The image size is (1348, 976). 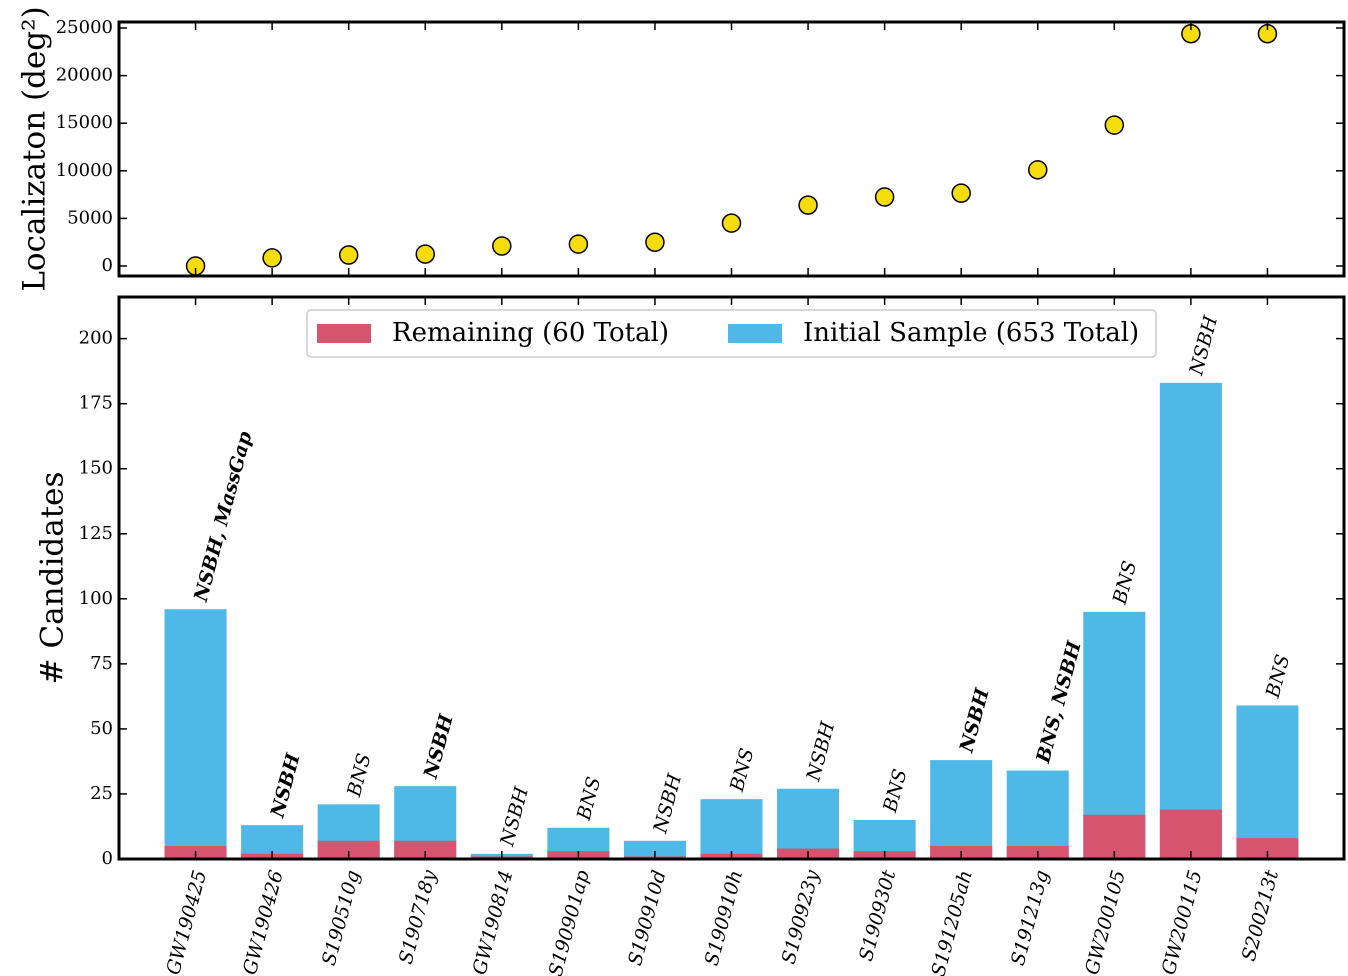 What do you see at coordinates (1030, 918) in the screenshot?
I see `x-tick-label: S191213g` at bounding box center [1030, 918].